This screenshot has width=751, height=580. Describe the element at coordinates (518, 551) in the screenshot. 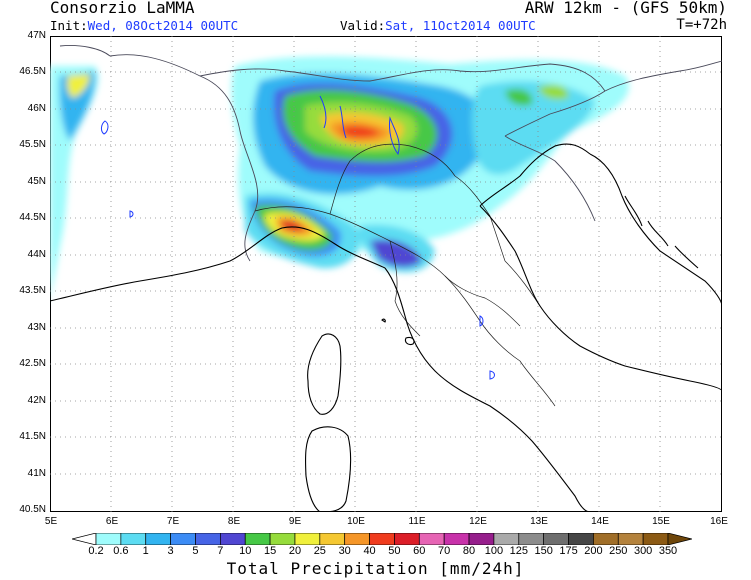

I see `colorbar-level-label: 125` at that location.